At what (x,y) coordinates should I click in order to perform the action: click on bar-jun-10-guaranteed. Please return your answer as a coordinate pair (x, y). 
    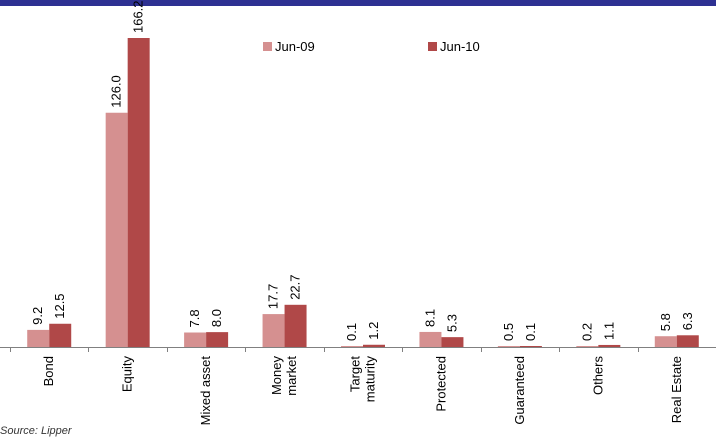
    Looking at the image, I should click on (530, 346).